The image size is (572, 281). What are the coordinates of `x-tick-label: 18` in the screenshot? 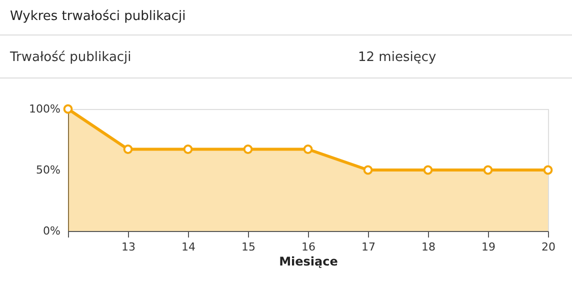 It's located at (429, 247).